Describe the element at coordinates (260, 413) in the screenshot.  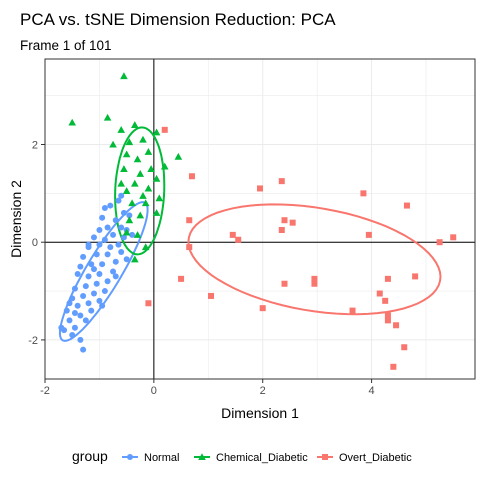
I see `x-axis-label: Dimension 1` at that location.